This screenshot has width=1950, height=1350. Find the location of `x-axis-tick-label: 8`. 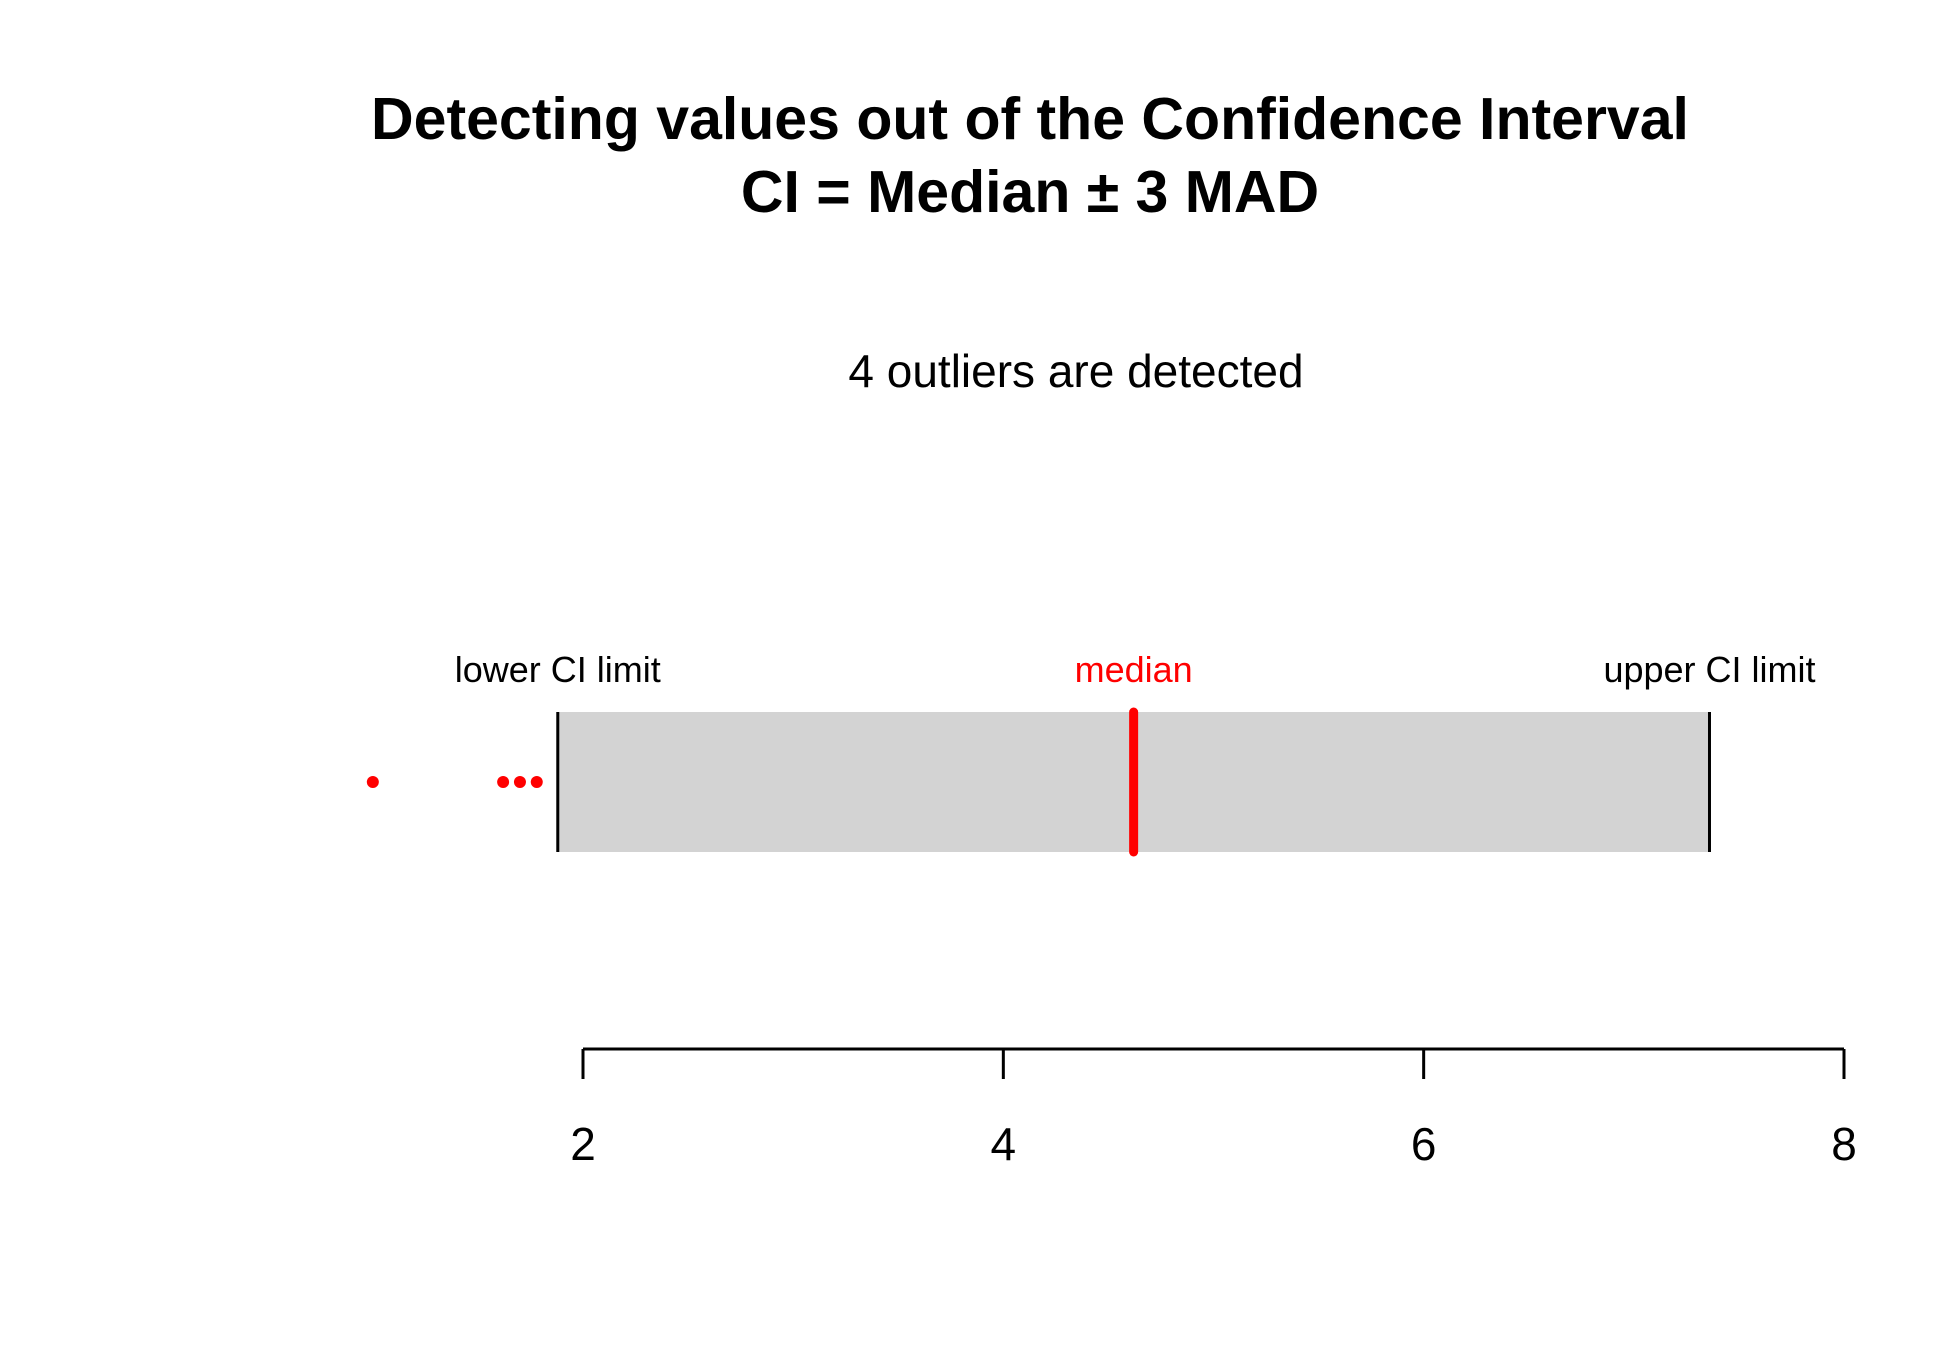

x-axis-tick-label: 8 is located at coordinates (1844, 1144).